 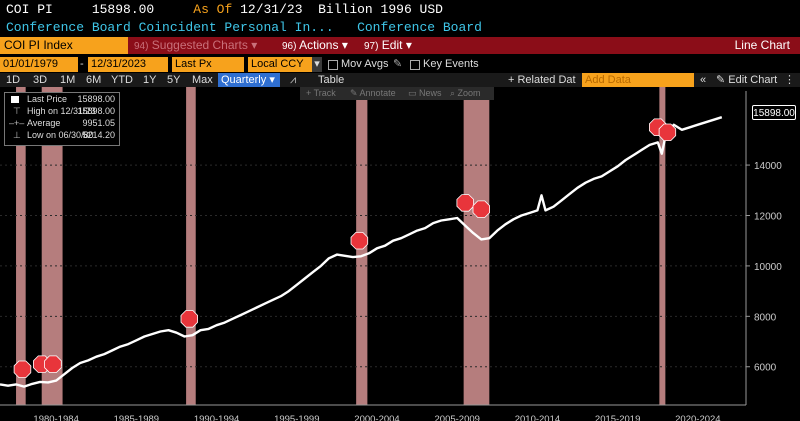 I want to click on zoom-tool: ⌕ Zoom, so click(x=465, y=93).